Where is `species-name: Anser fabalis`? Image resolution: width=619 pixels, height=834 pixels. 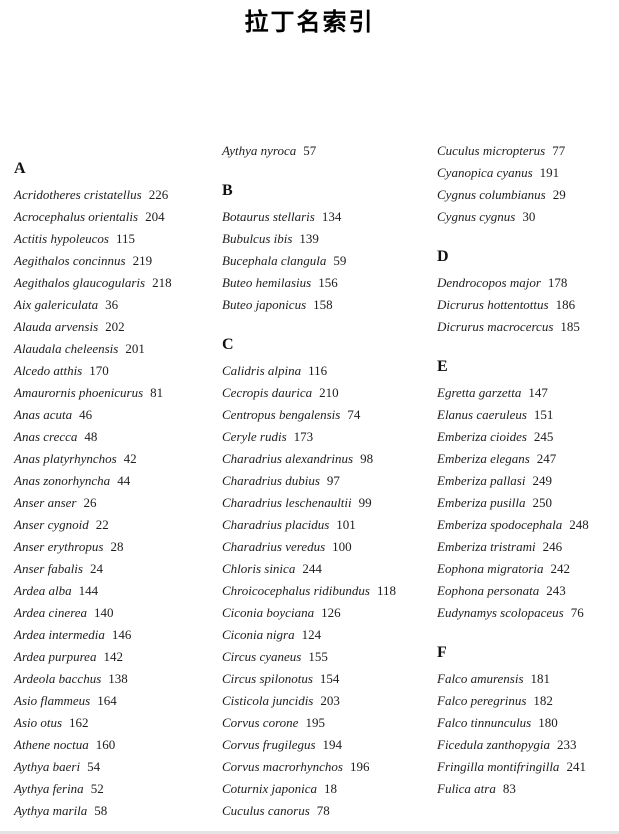
species-name: Anser fabalis is located at coordinates (48, 568).